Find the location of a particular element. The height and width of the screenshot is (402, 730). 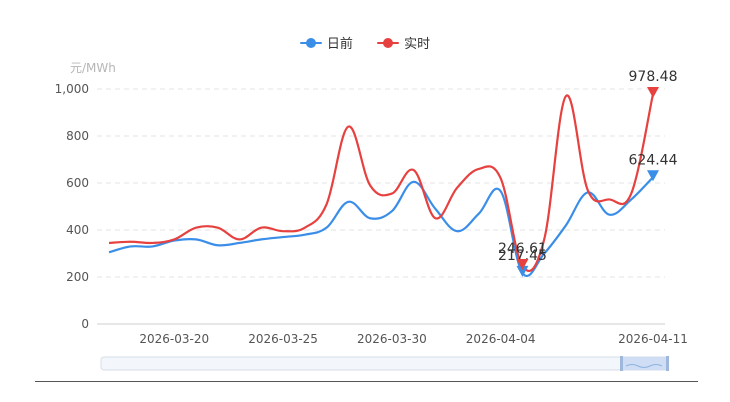

y-axis-unit-label: 元/MWh is located at coordinates (93, 68).